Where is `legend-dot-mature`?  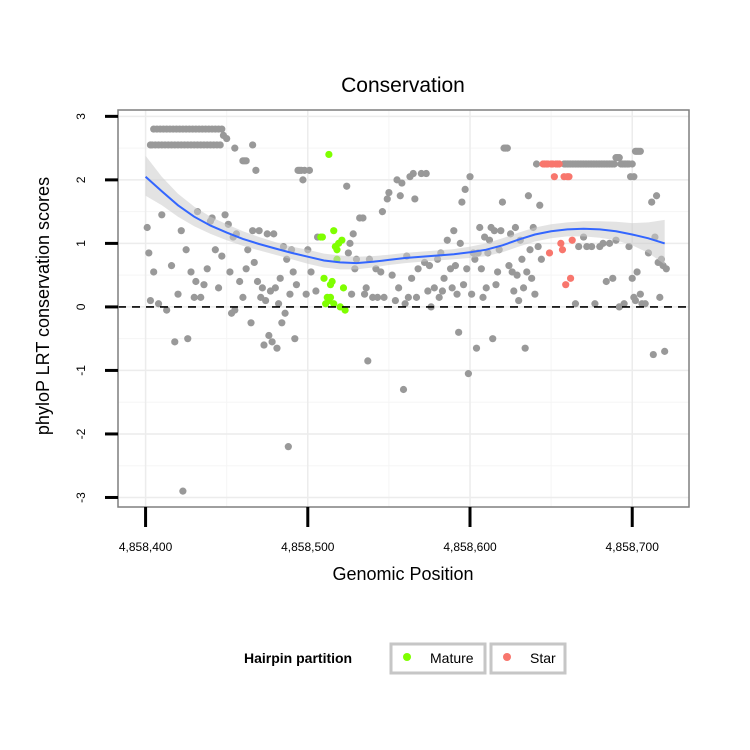 legend-dot-mature is located at coordinates (407, 657).